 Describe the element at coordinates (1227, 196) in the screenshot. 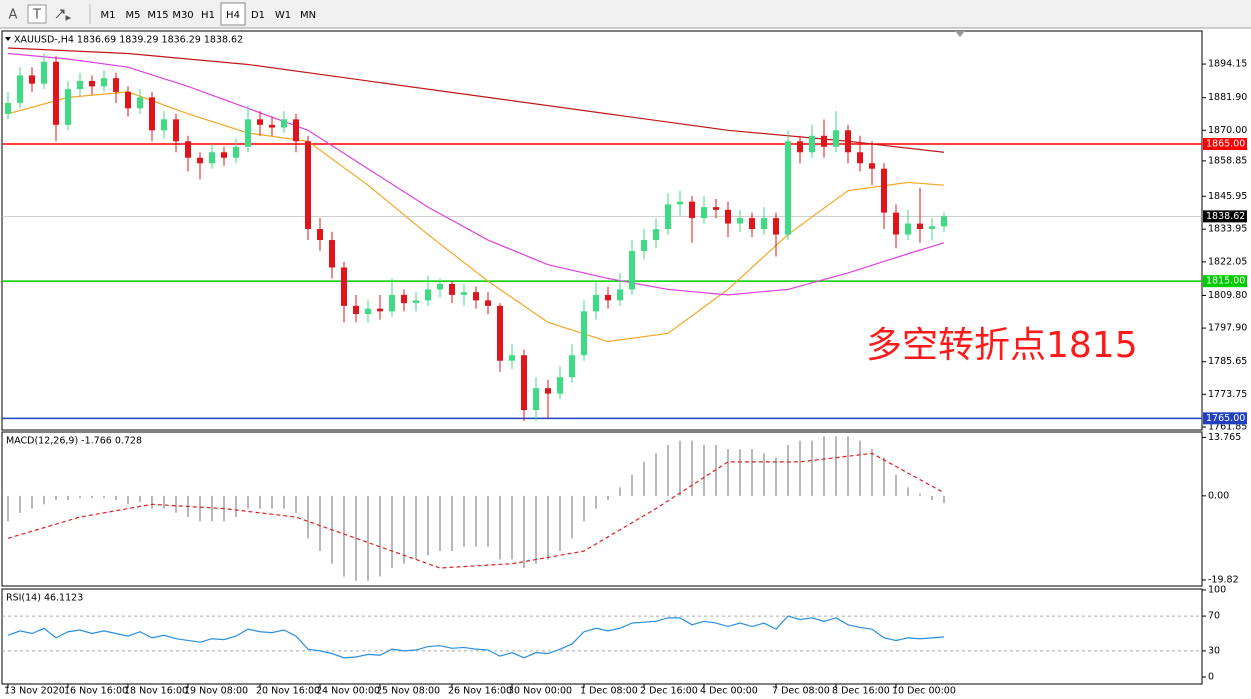

I see `y-tick-label: 1845.95` at that location.